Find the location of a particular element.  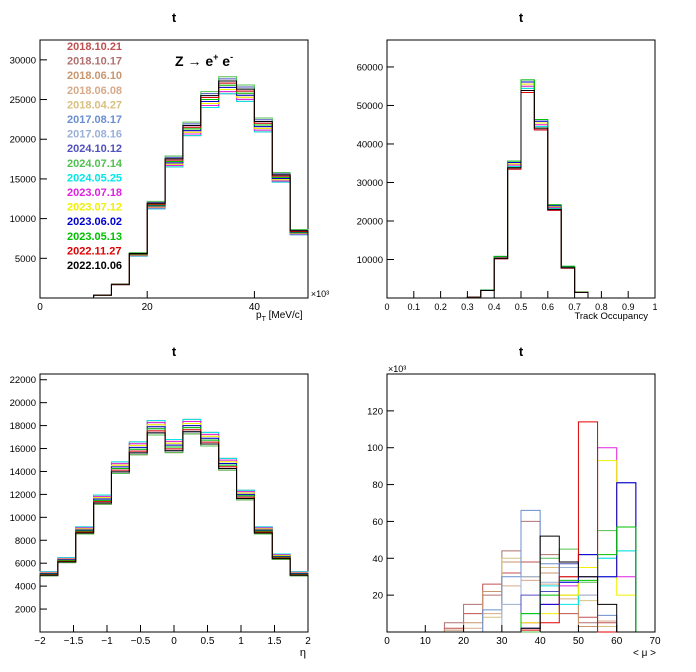

y-tick-label: 16000 is located at coordinates (23, 449).